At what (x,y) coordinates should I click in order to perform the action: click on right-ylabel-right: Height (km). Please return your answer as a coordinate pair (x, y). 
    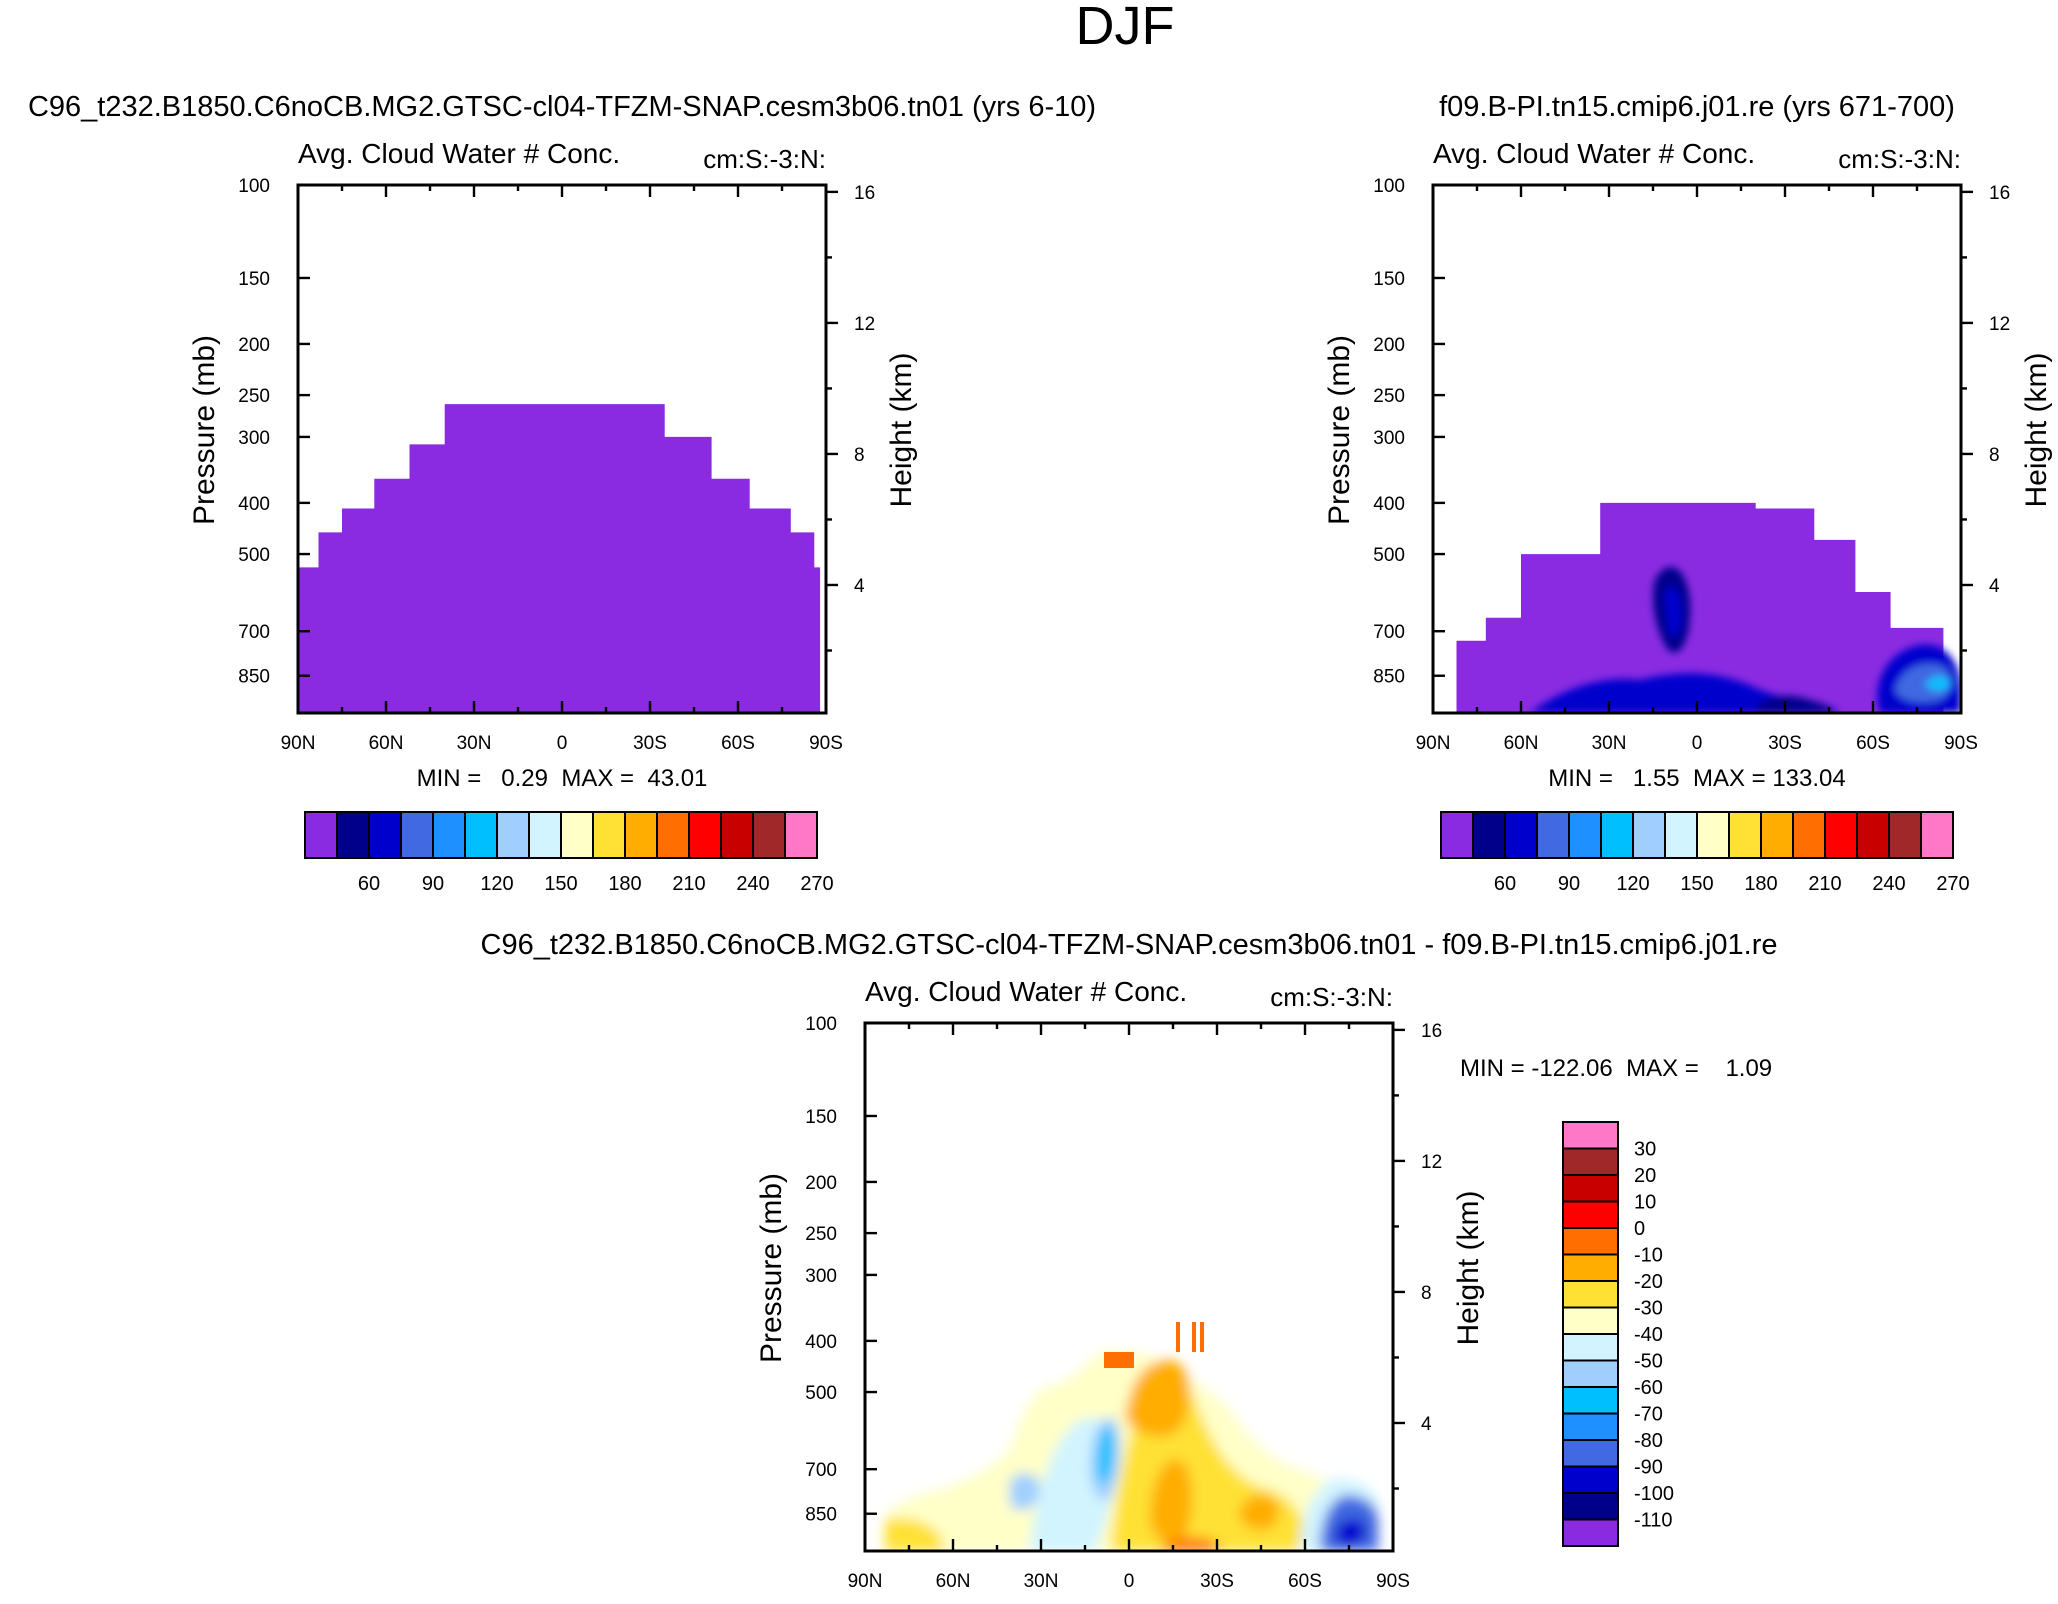
    Looking at the image, I should click on (2036, 429).